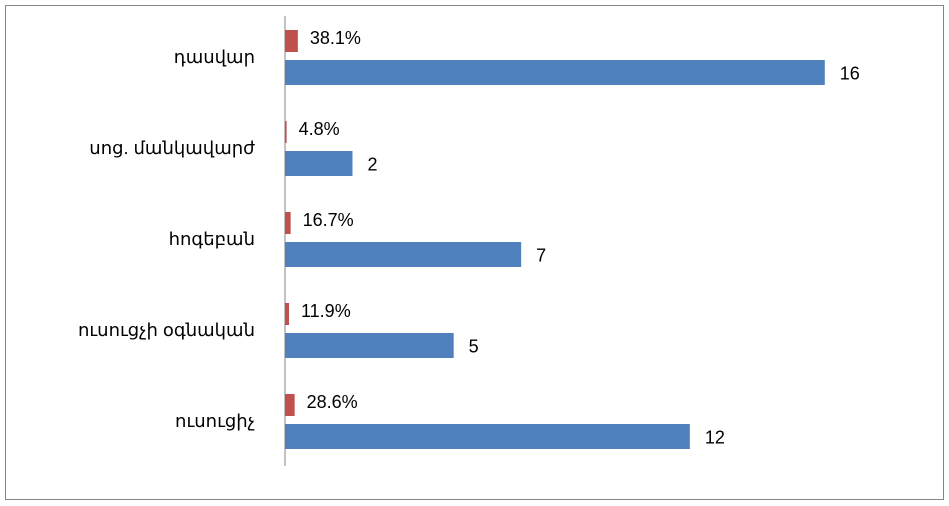 This screenshot has width=949, height=506. What do you see at coordinates (335, 38) in the screenshot?
I see `data-label: 38.1%` at bounding box center [335, 38].